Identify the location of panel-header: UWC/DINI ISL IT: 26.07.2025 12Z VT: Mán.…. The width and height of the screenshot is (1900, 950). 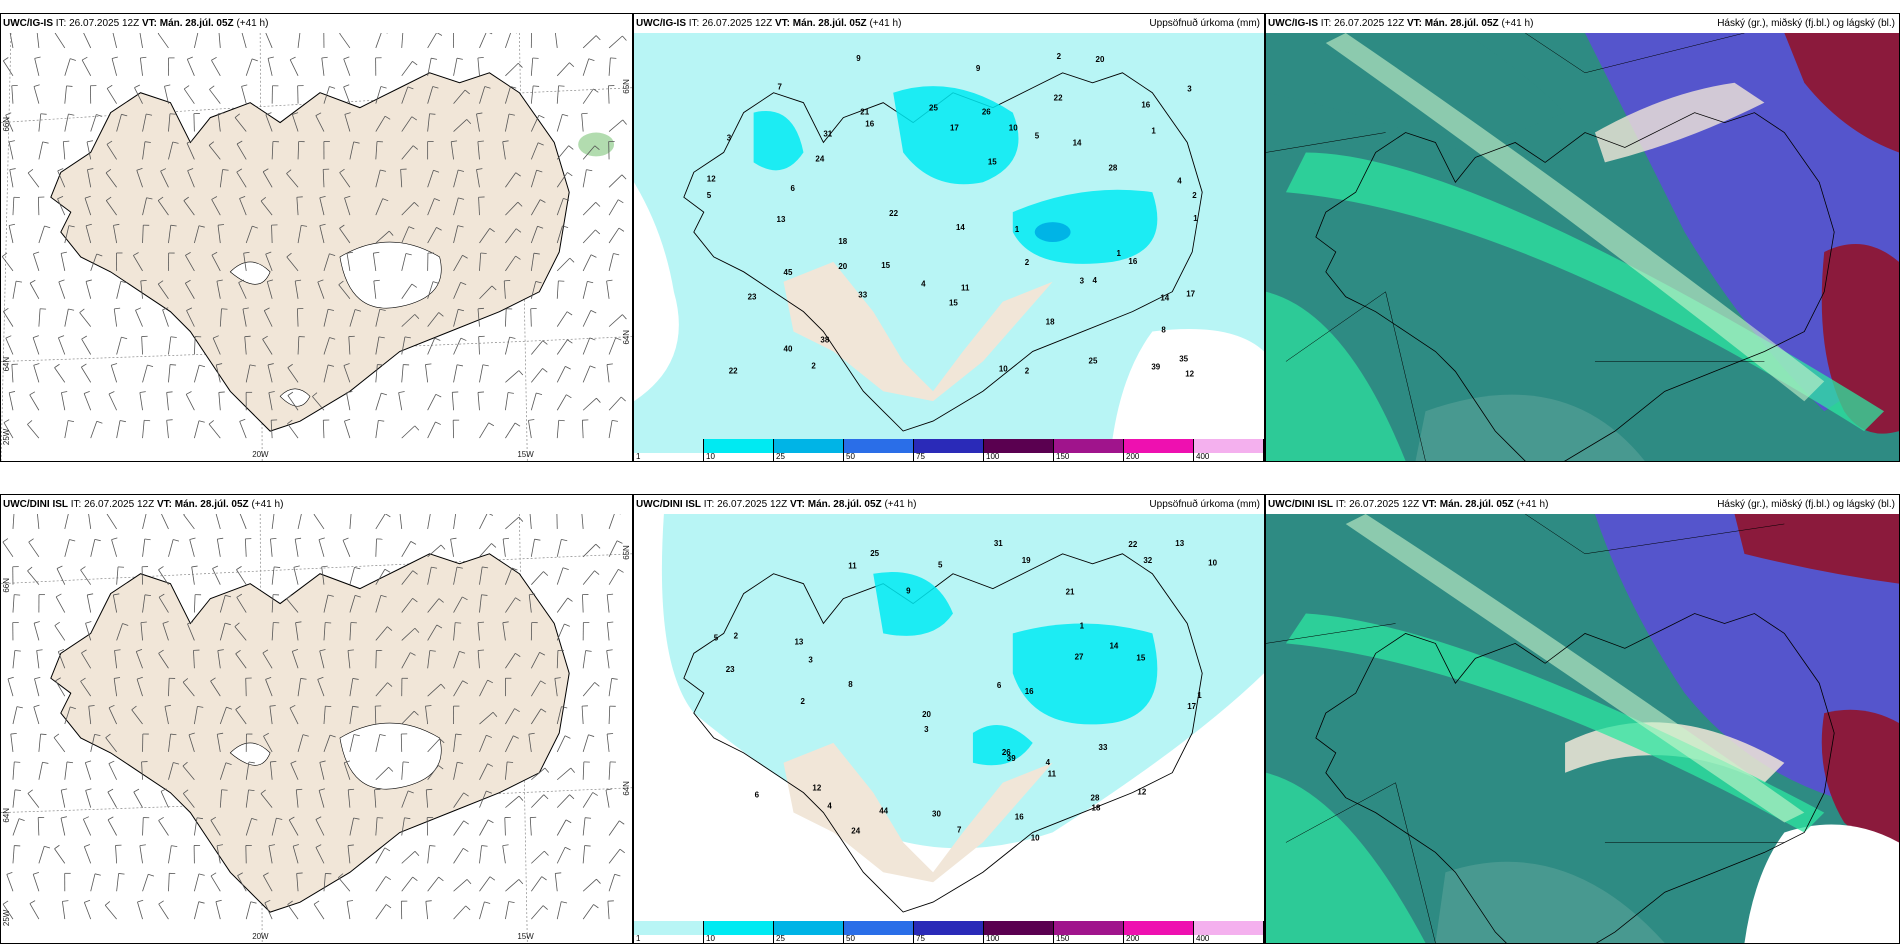
(1582, 504).